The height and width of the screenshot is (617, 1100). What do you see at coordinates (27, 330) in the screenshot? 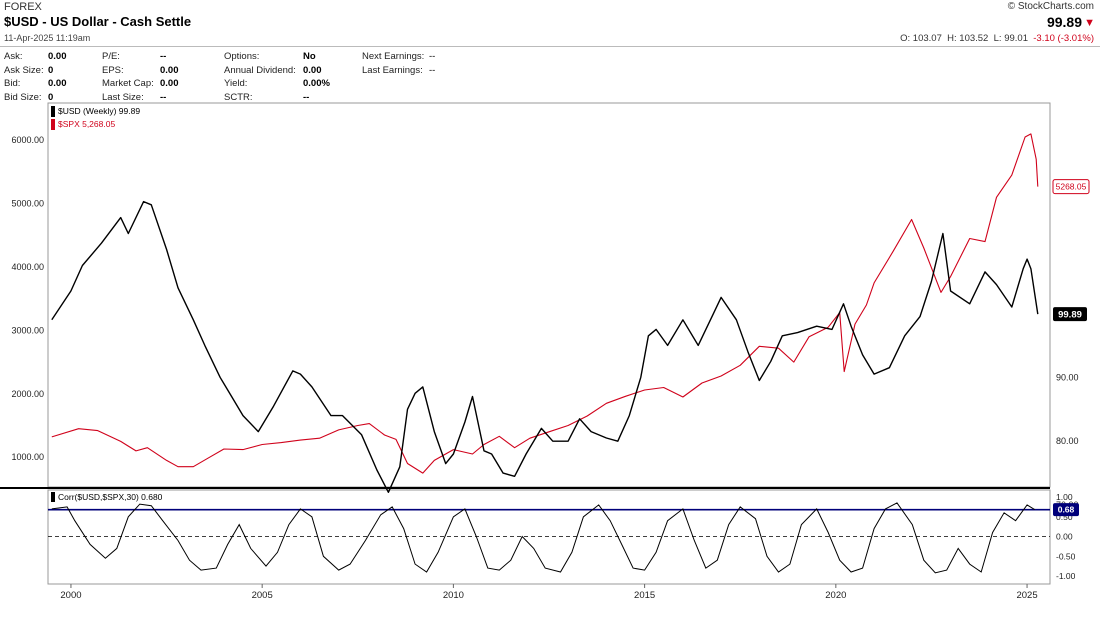
I see `left-axis-label: 3000.00` at bounding box center [27, 330].